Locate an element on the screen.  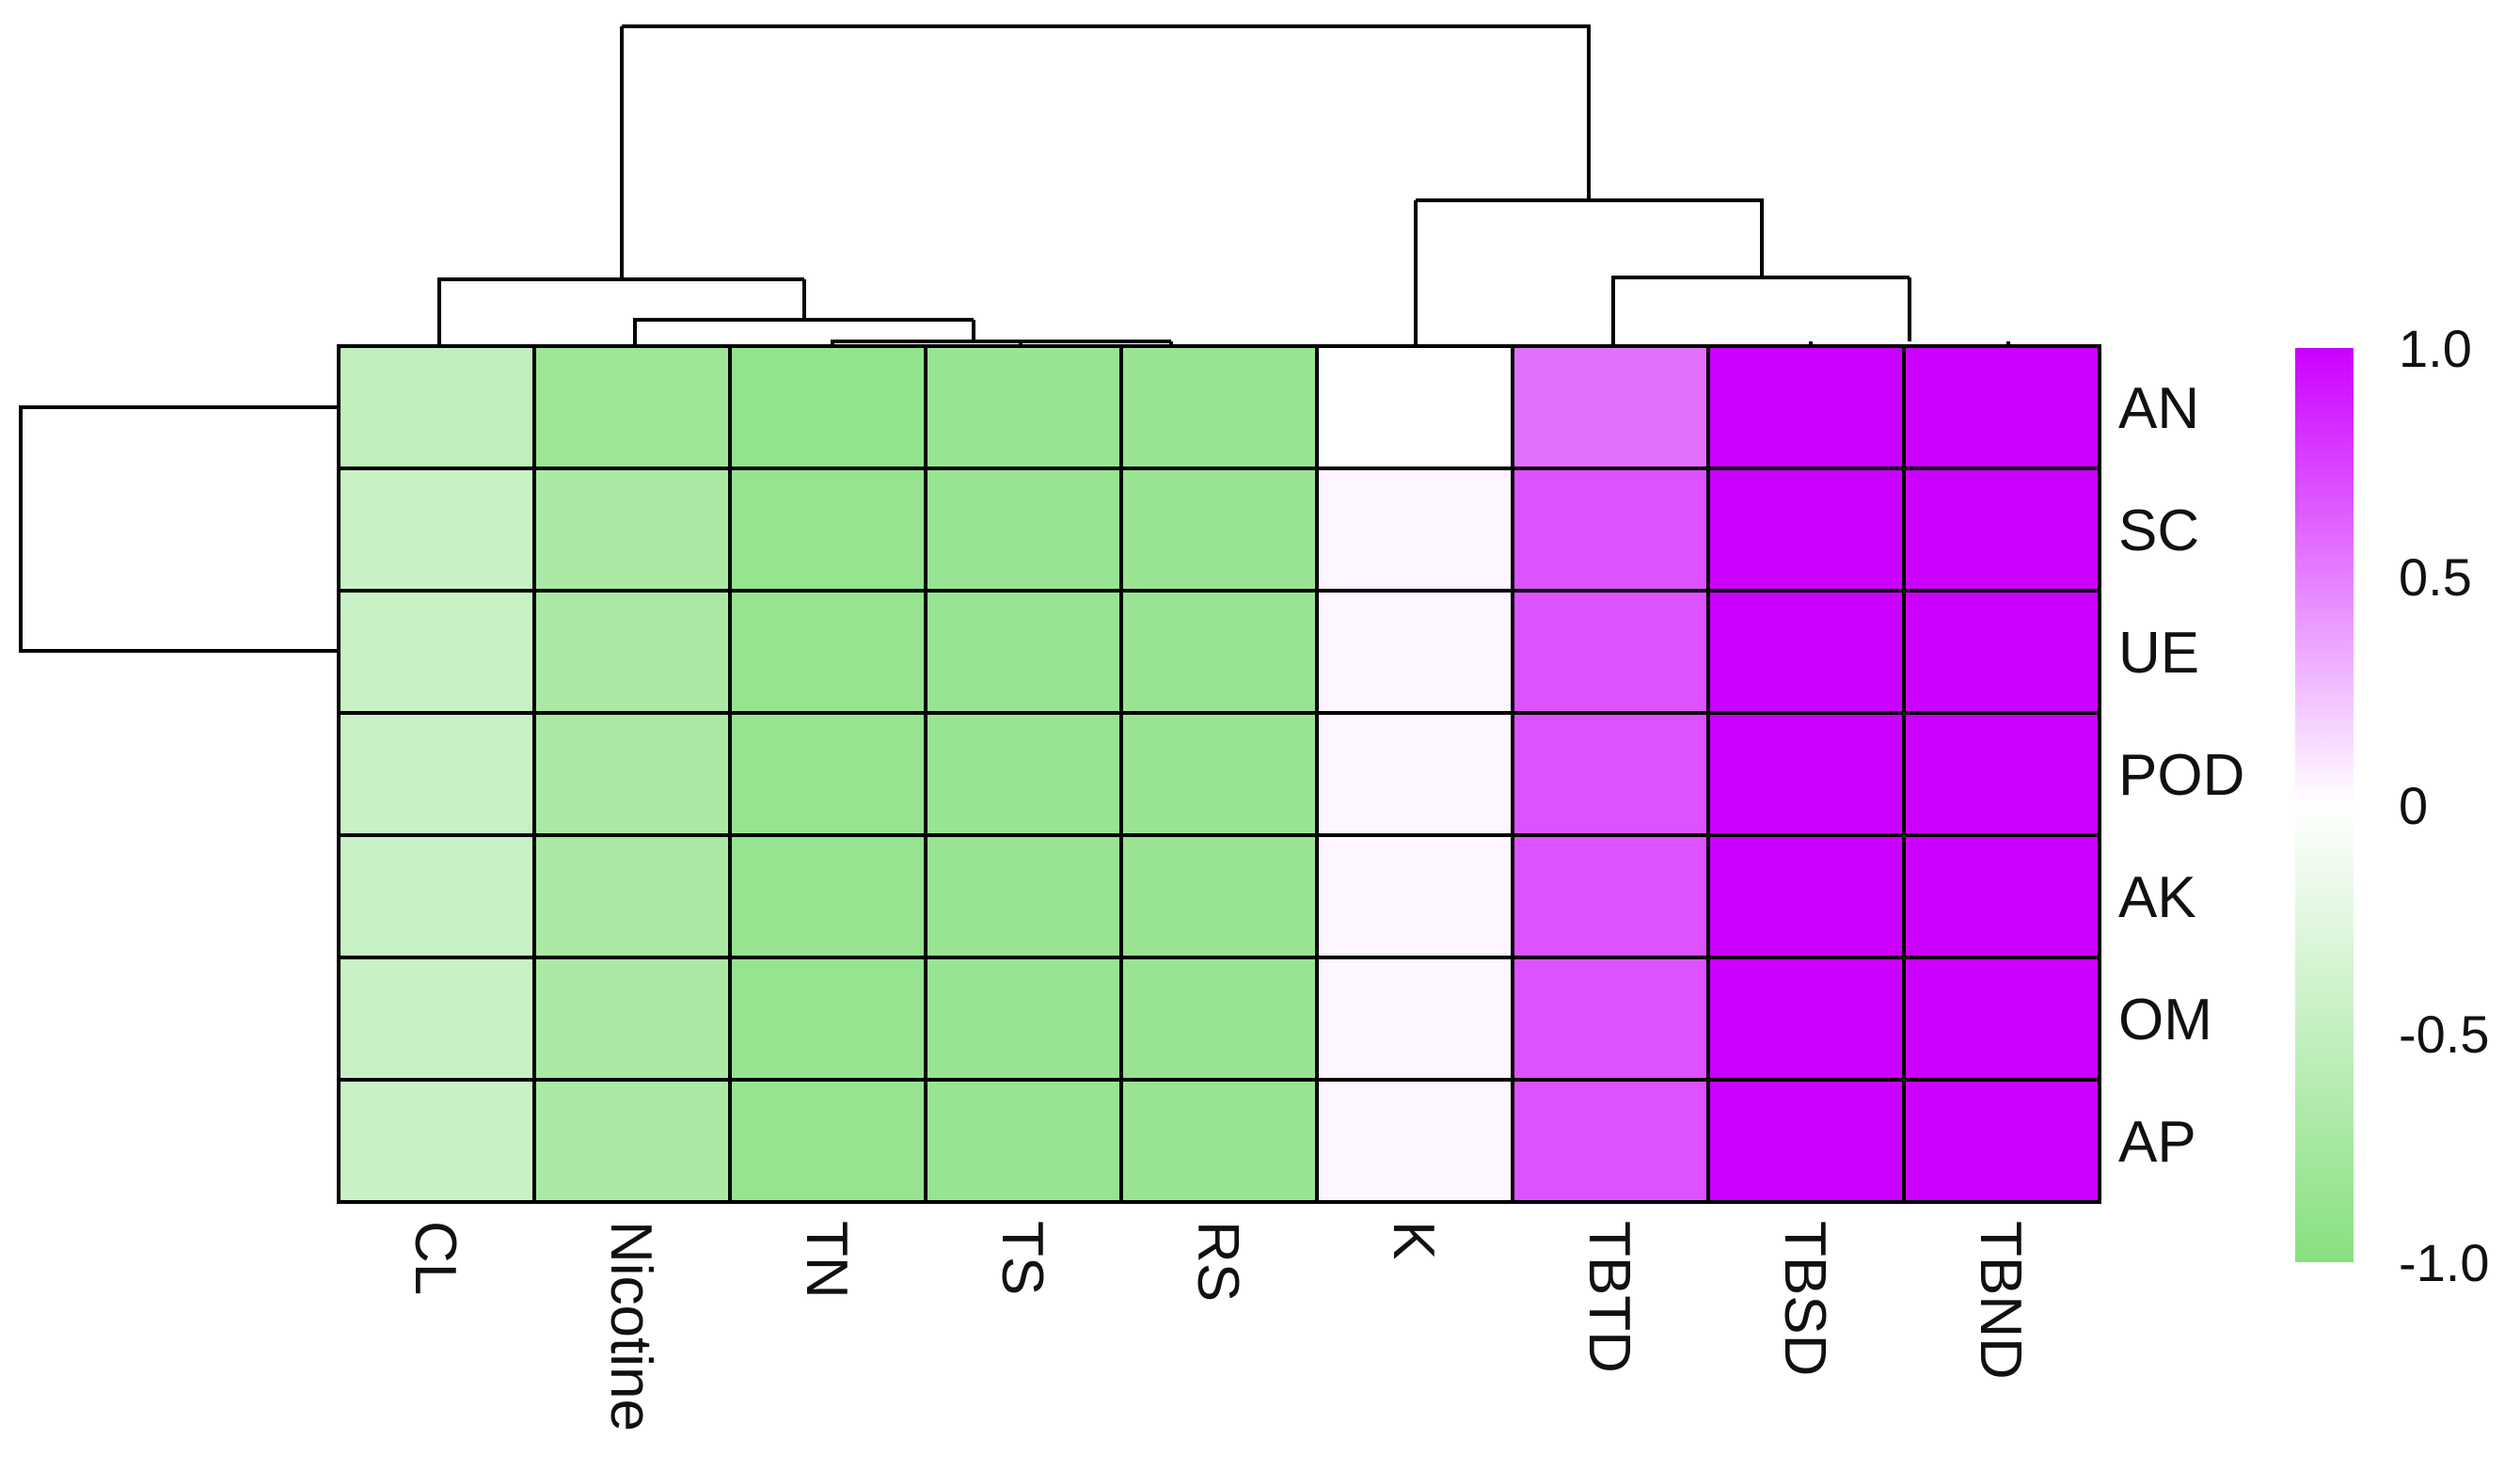
cell-pod-tbtd is located at coordinates (1610, 774).